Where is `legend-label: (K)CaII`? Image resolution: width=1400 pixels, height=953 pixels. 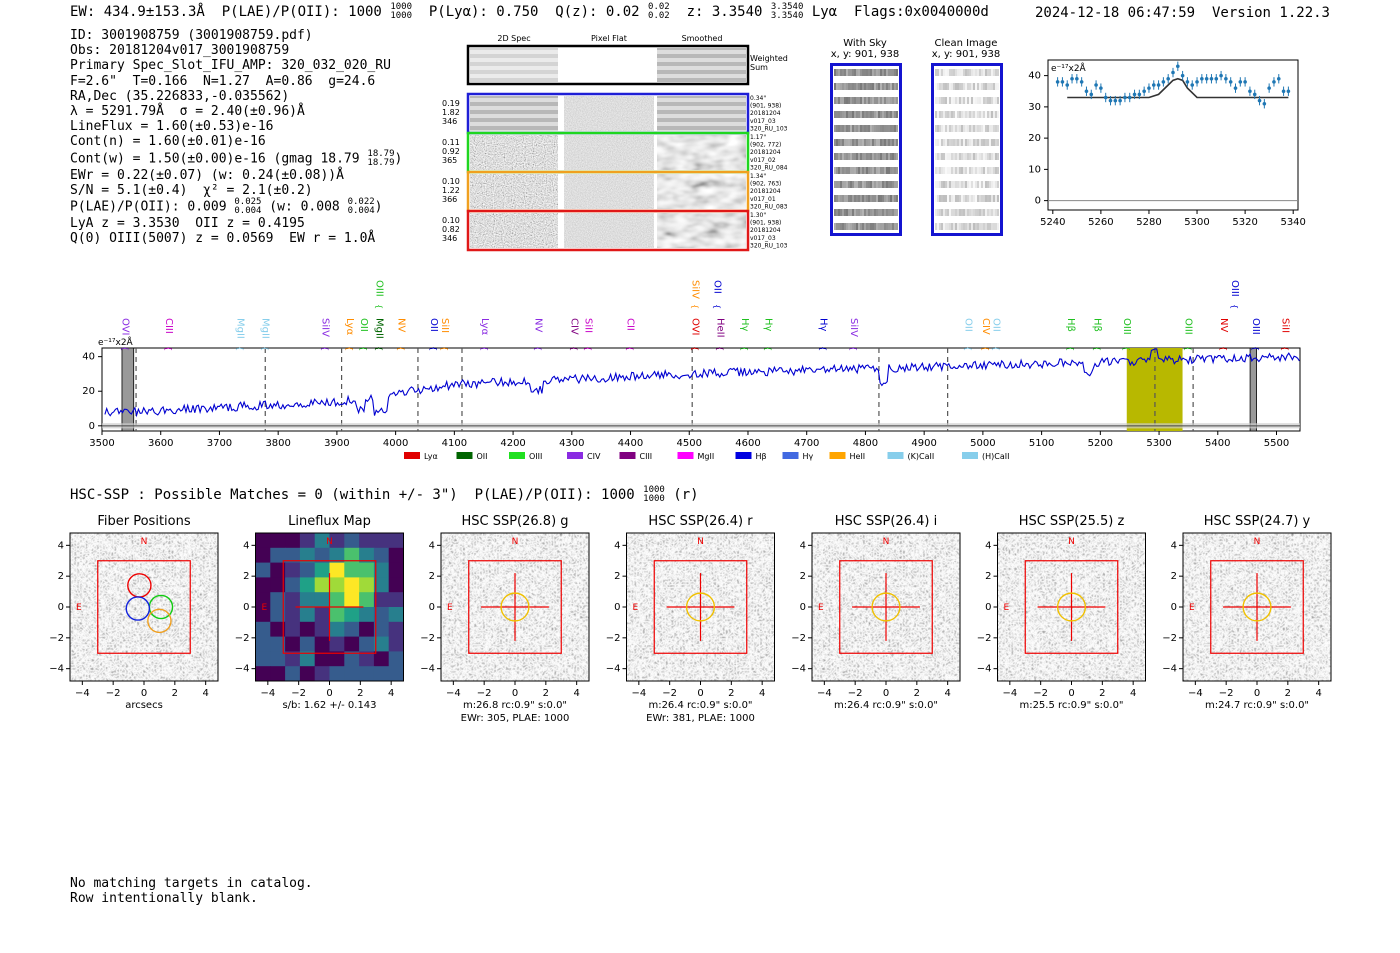 legend-label: (K)CaII is located at coordinates (921, 456).